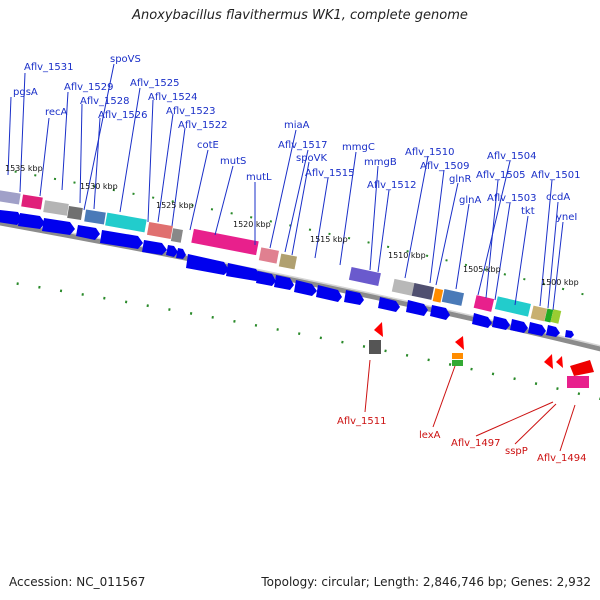  Describe the element at coordinates (24, 168) in the screenshot. I see `kbp-marker: 1535 kbp` at that location.